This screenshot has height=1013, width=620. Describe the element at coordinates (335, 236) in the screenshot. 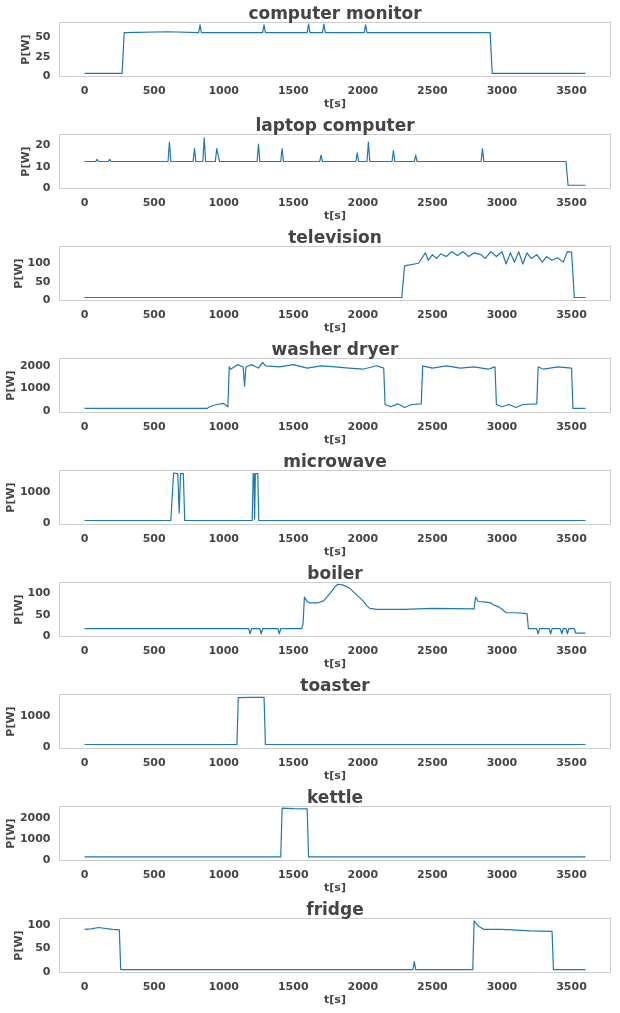

I see `chart-title: television` at that location.